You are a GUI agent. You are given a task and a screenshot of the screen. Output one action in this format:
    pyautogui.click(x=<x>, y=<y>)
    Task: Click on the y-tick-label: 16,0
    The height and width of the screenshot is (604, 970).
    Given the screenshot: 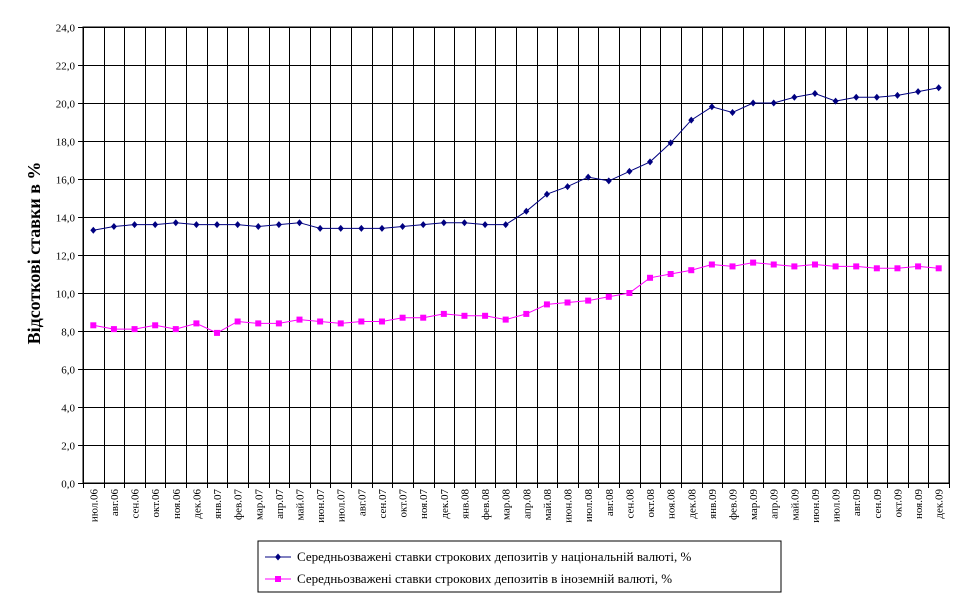 What is the action you would take?
    pyautogui.click(x=66, y=181)
    